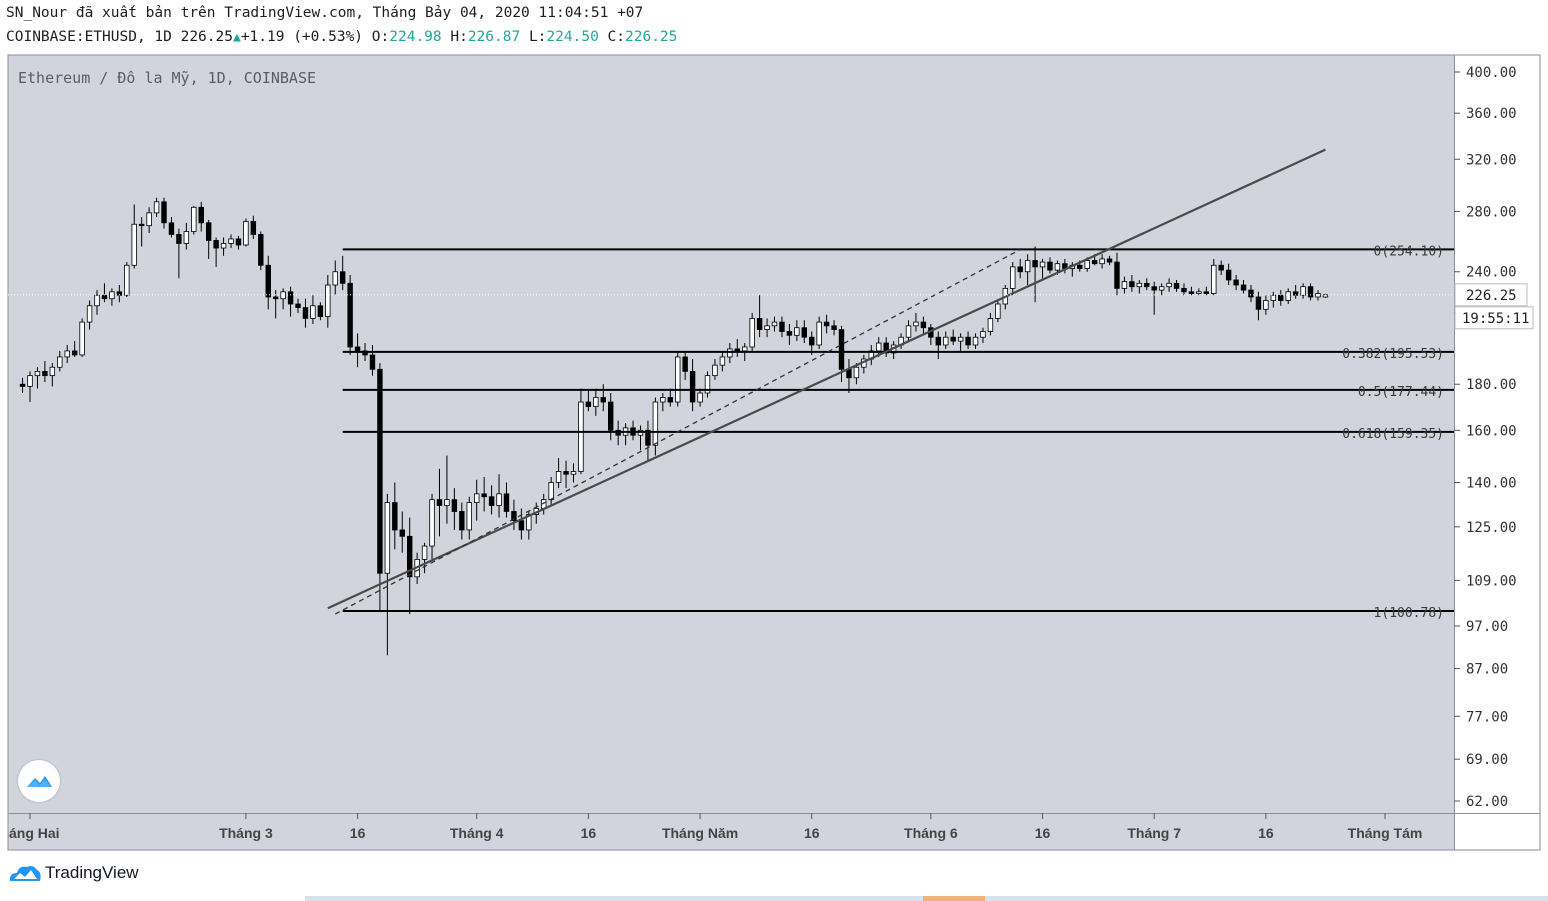 The height and width of the screenshot is (901, 1548). Describe the element at coordinates (1491, 484) in the screenshot. I see `y-tick-label: 140.00` at that location.